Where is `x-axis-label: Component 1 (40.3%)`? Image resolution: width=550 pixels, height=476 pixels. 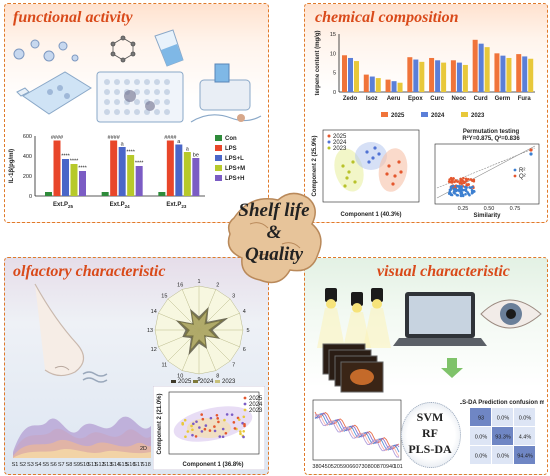 x-axis-label: Component 1 (40.3%) is located at coordinates (370, 215).